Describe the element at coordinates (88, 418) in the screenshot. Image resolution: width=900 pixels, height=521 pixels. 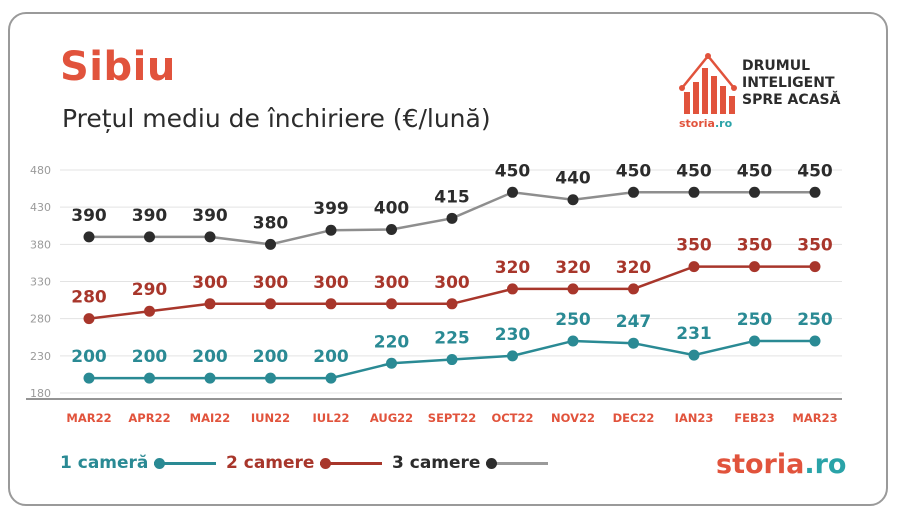
I see `x-tick-label: MAR22` at that location.